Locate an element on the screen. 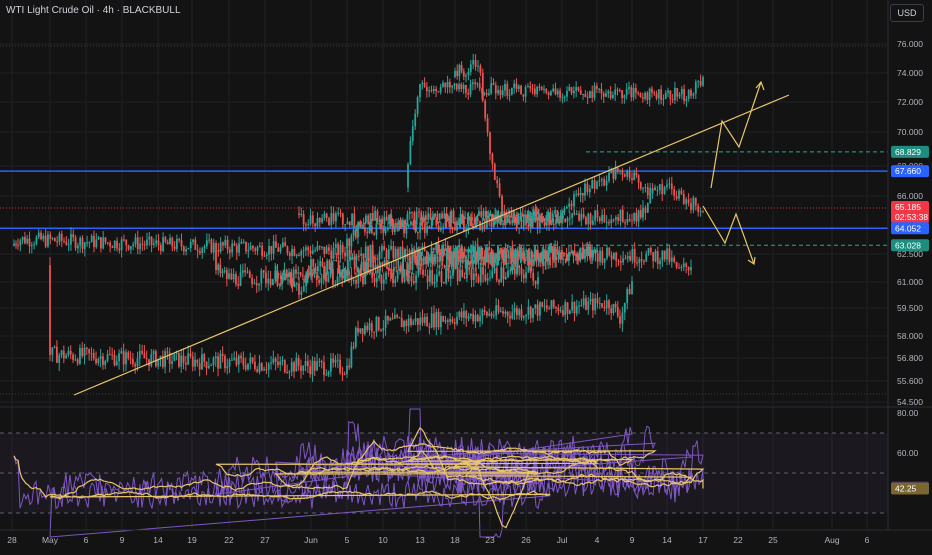  time-axis-label: 27 is located at coordinates (265, 540).